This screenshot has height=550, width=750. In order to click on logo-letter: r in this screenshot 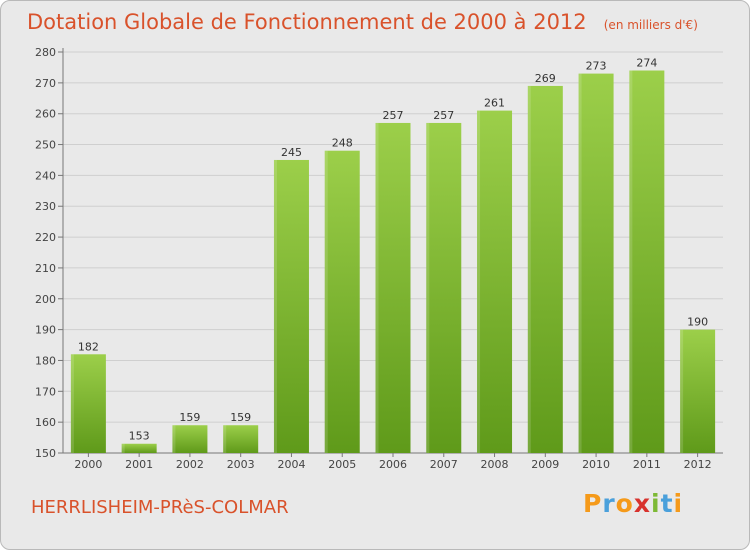, I will do `click(609, 503)`.